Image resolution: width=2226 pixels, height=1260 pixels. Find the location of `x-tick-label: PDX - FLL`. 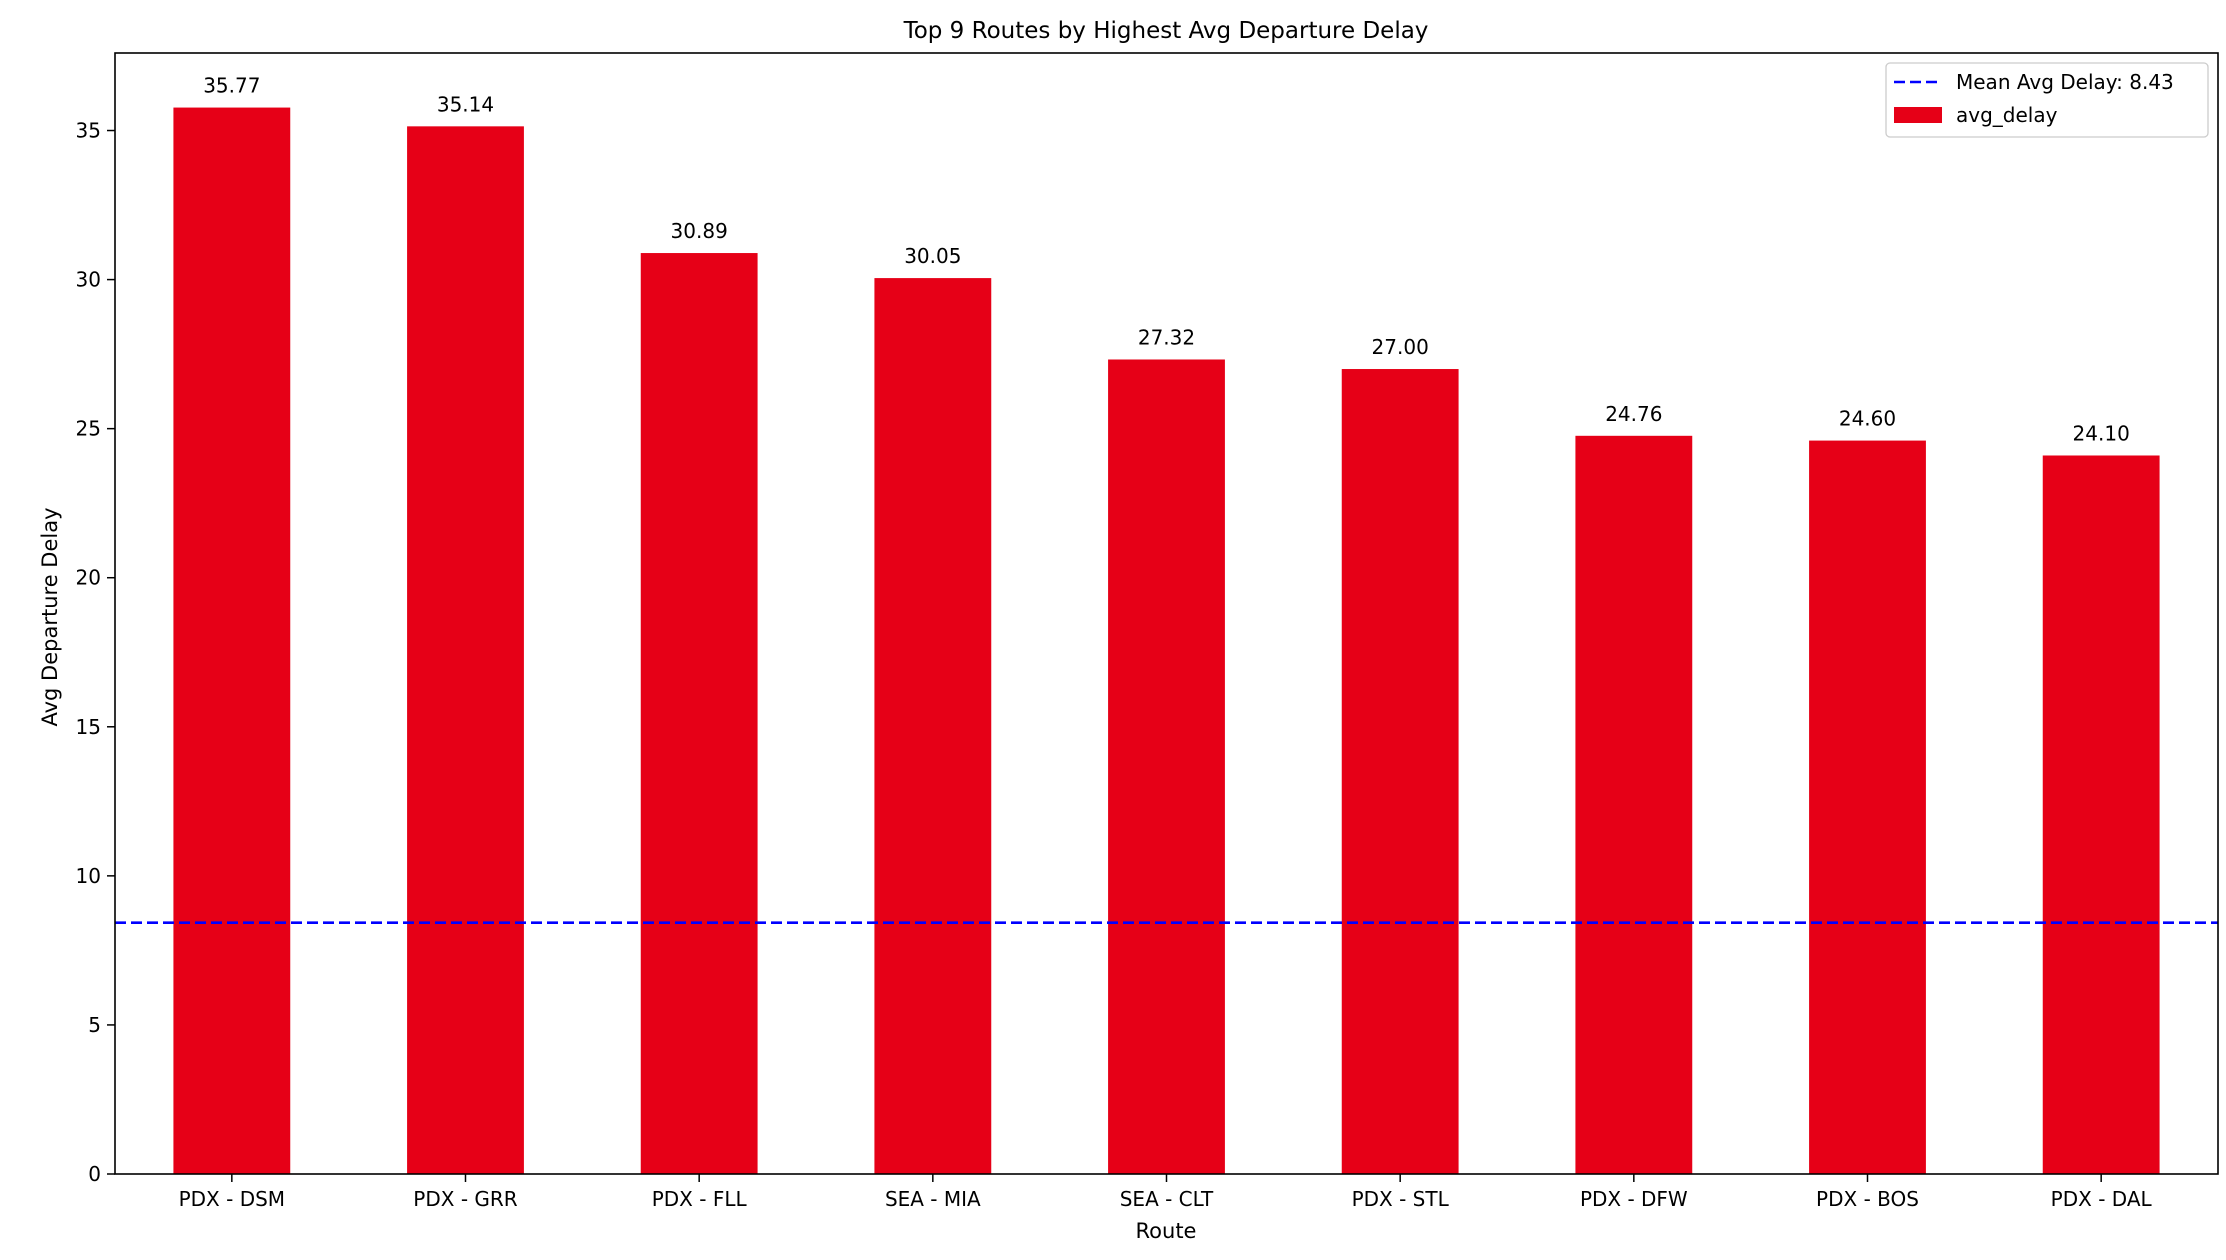

x-tick-label: PDX - FLL is located at coordinates (700, 1199).